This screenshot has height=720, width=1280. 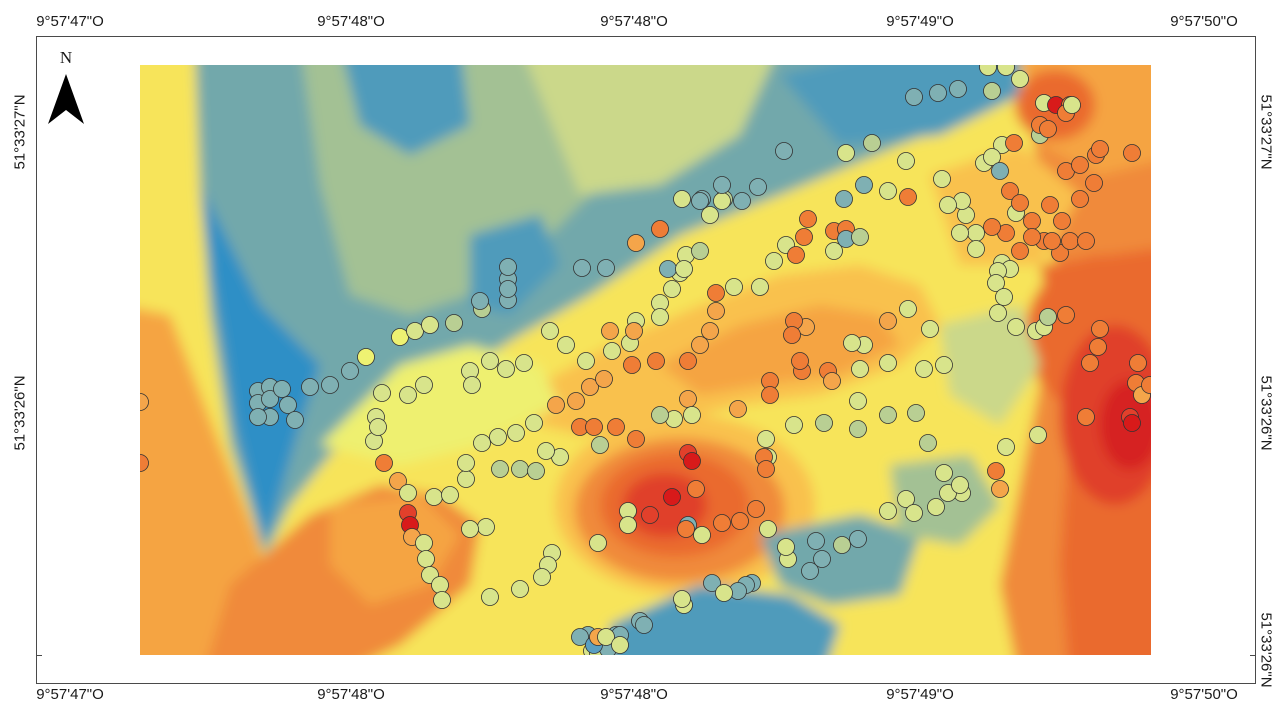 What do you see at coordinates (70, 694) in the screenshot?
I see `lon-label-bottom-1: 9°57'47"O` at bounding box center [70, 694].